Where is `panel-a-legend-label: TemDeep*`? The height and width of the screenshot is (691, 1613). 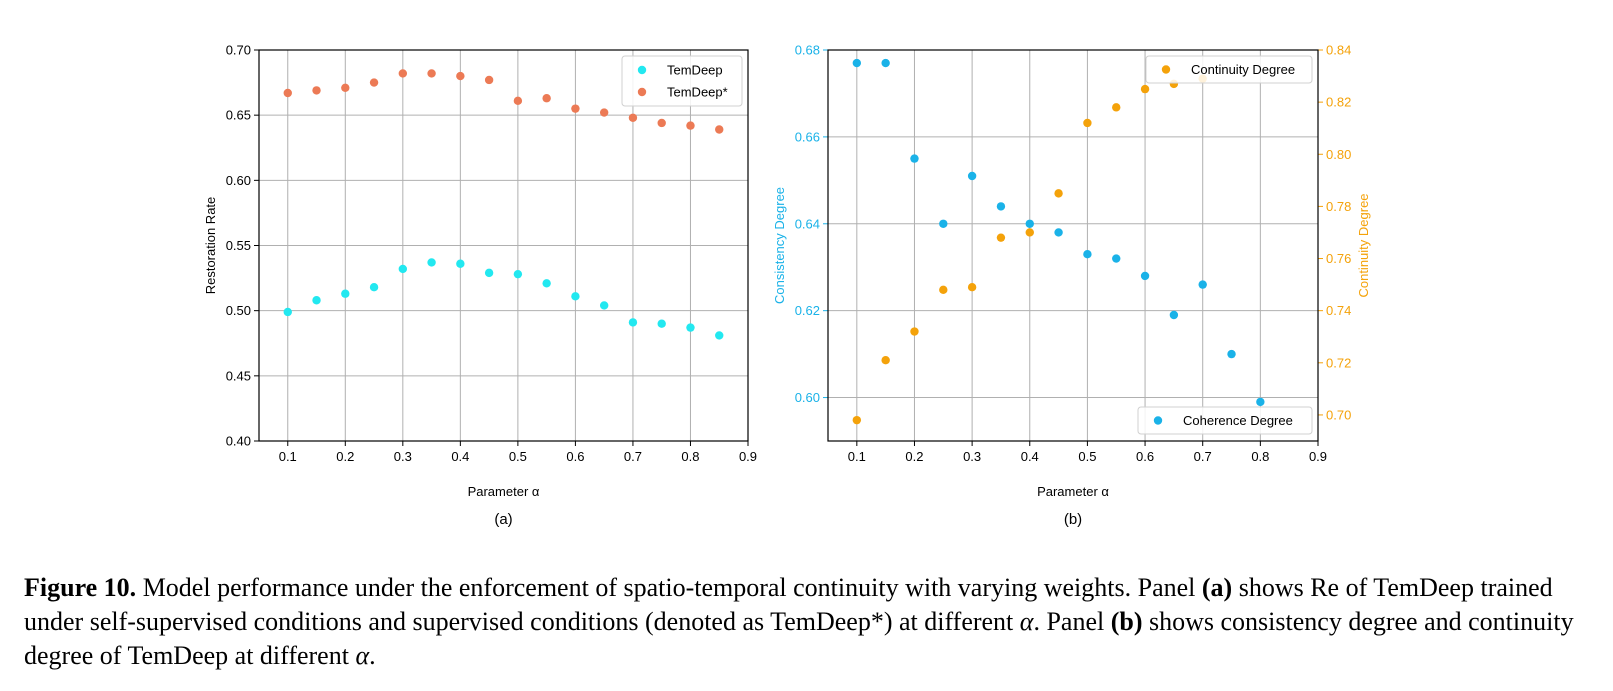 panel-a-legend-label: TemDeep* is located at coordinates (697, 92).